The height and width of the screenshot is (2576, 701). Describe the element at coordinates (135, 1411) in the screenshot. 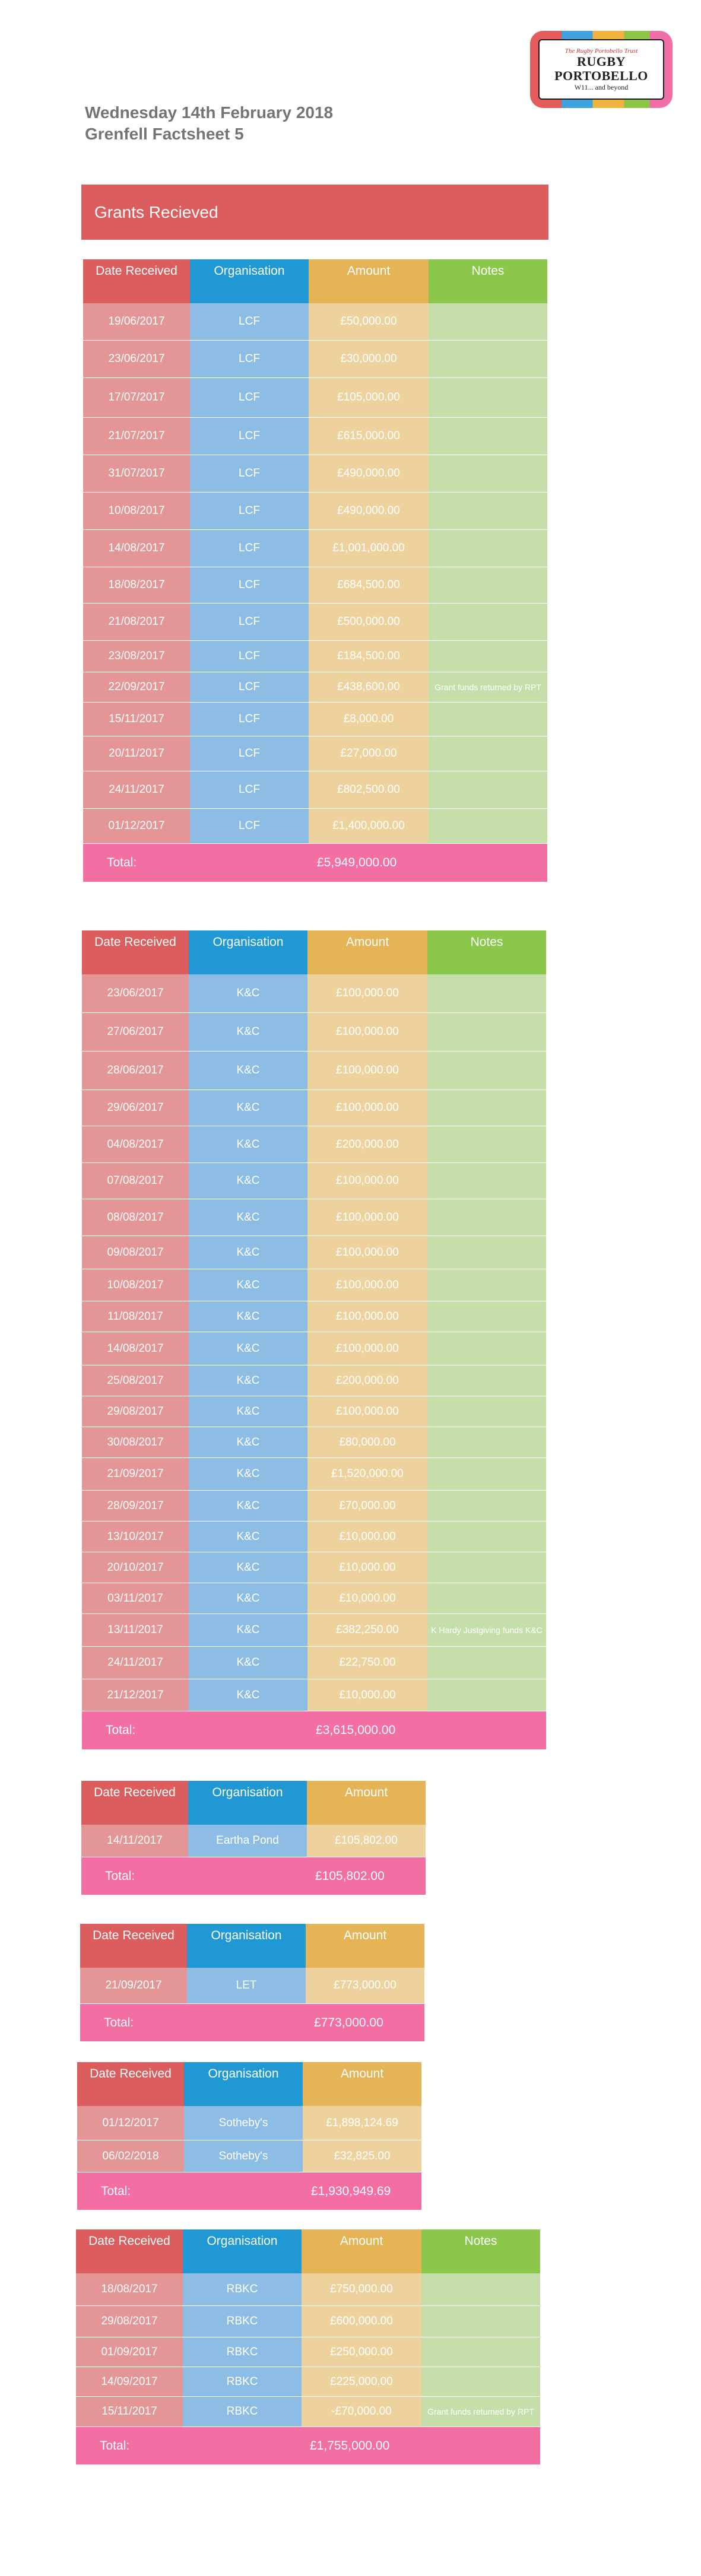

I see `row-date: 29/08/2017` at that location.